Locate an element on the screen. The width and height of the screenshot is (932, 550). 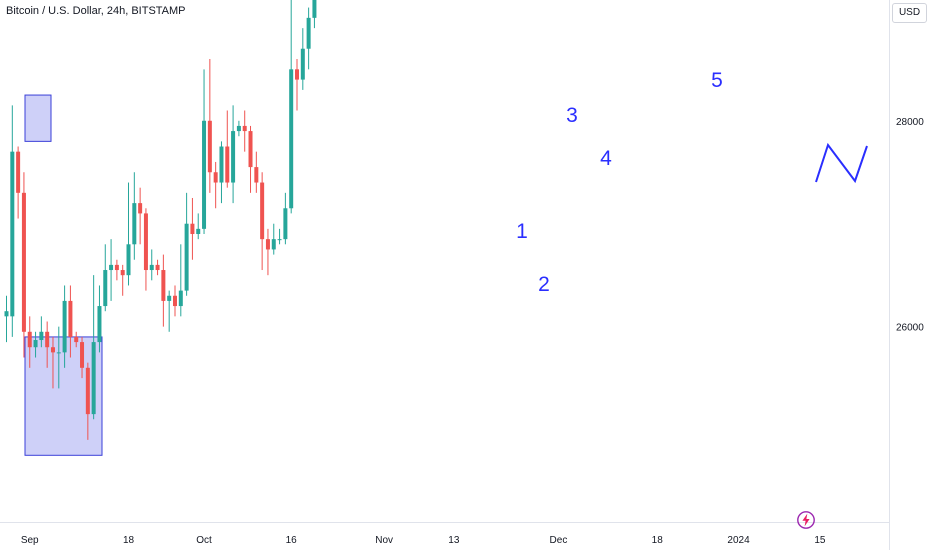
currency-button: USD is located at coordinates (909, 13).